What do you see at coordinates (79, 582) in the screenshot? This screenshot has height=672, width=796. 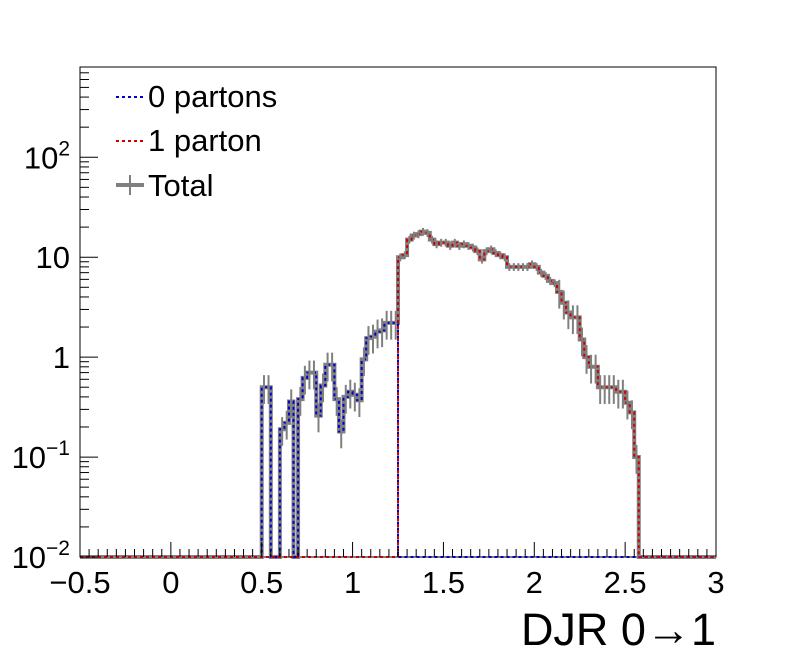 I see `x-tick-label: −0.5` at bounding box center [79, 582].